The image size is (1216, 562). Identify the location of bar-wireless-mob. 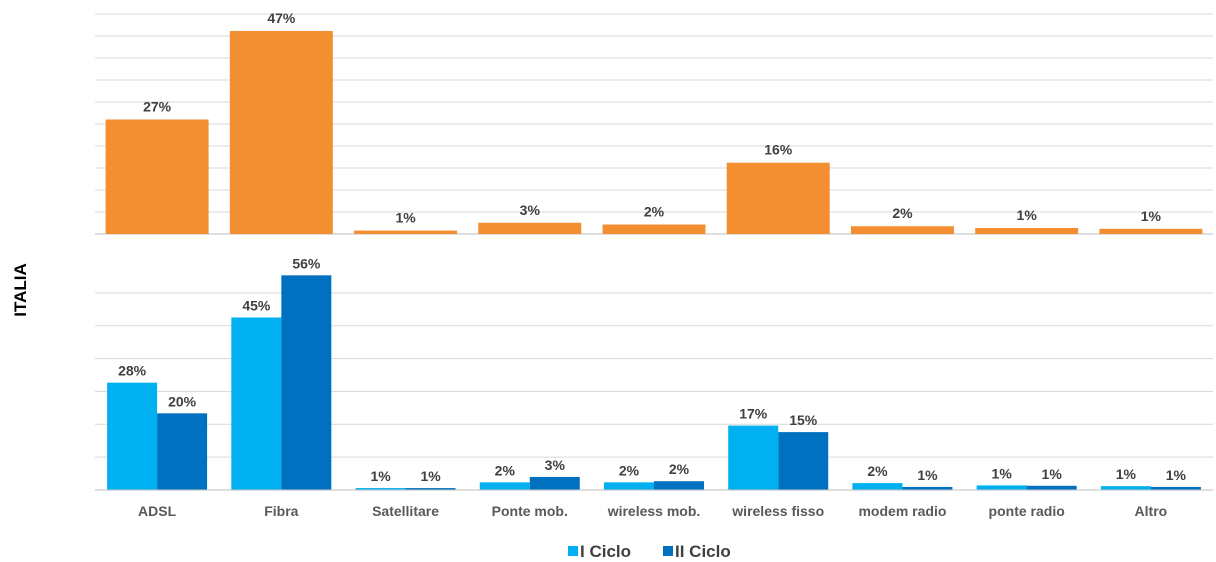
(654, 229).